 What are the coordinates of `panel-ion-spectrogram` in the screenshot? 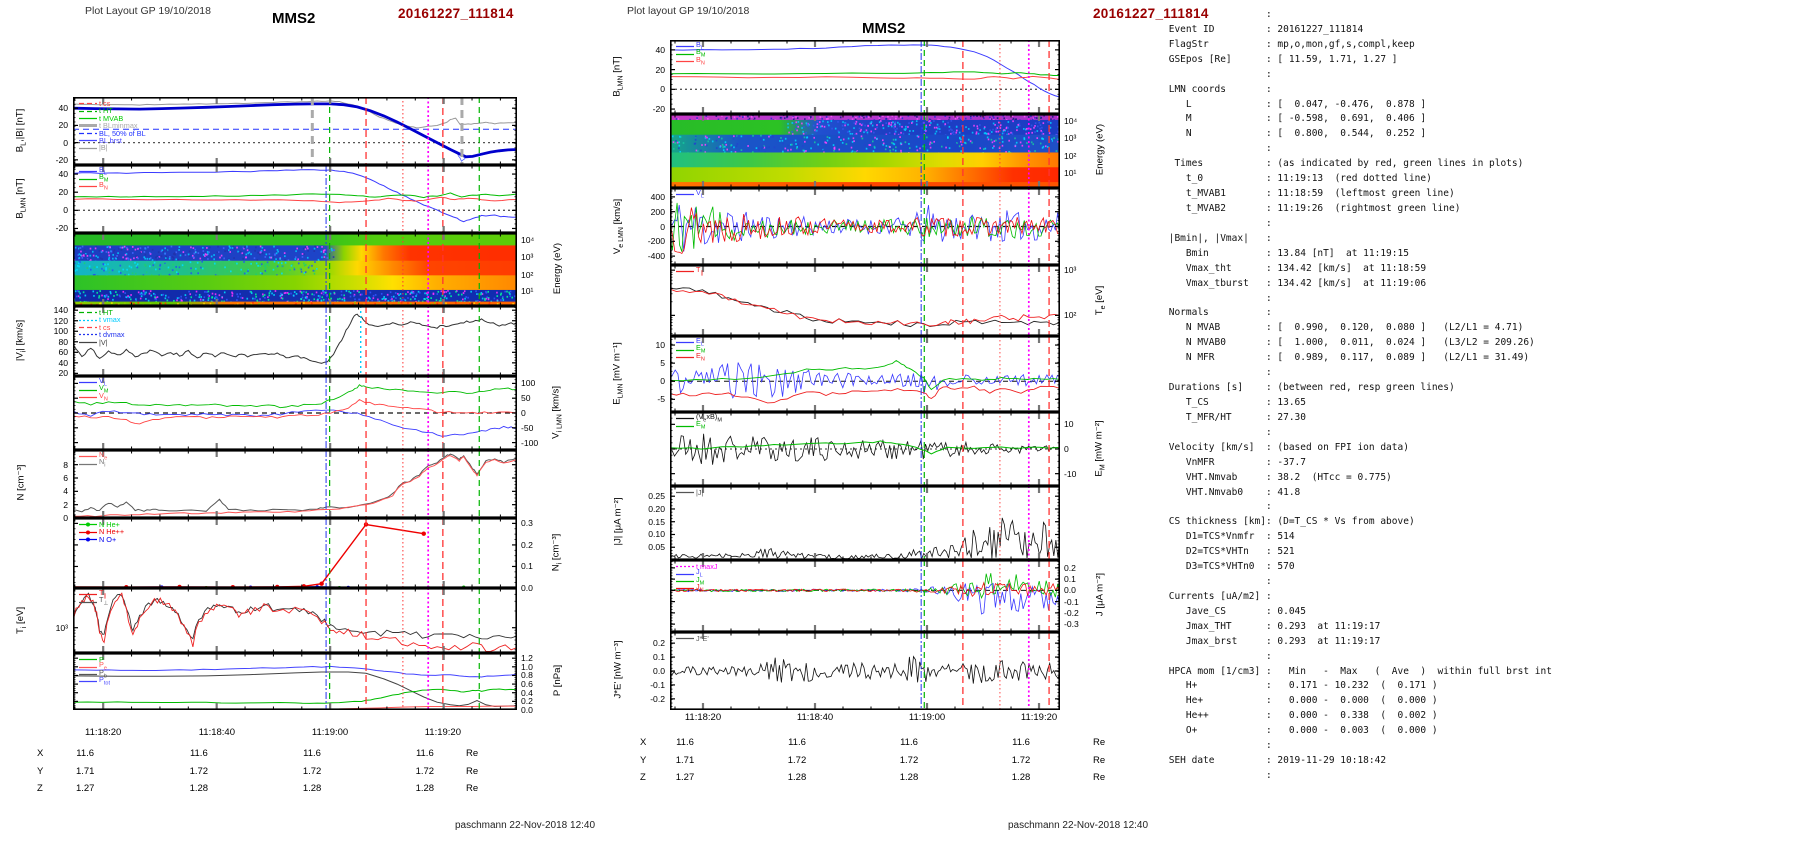 It's located at (295, 269).